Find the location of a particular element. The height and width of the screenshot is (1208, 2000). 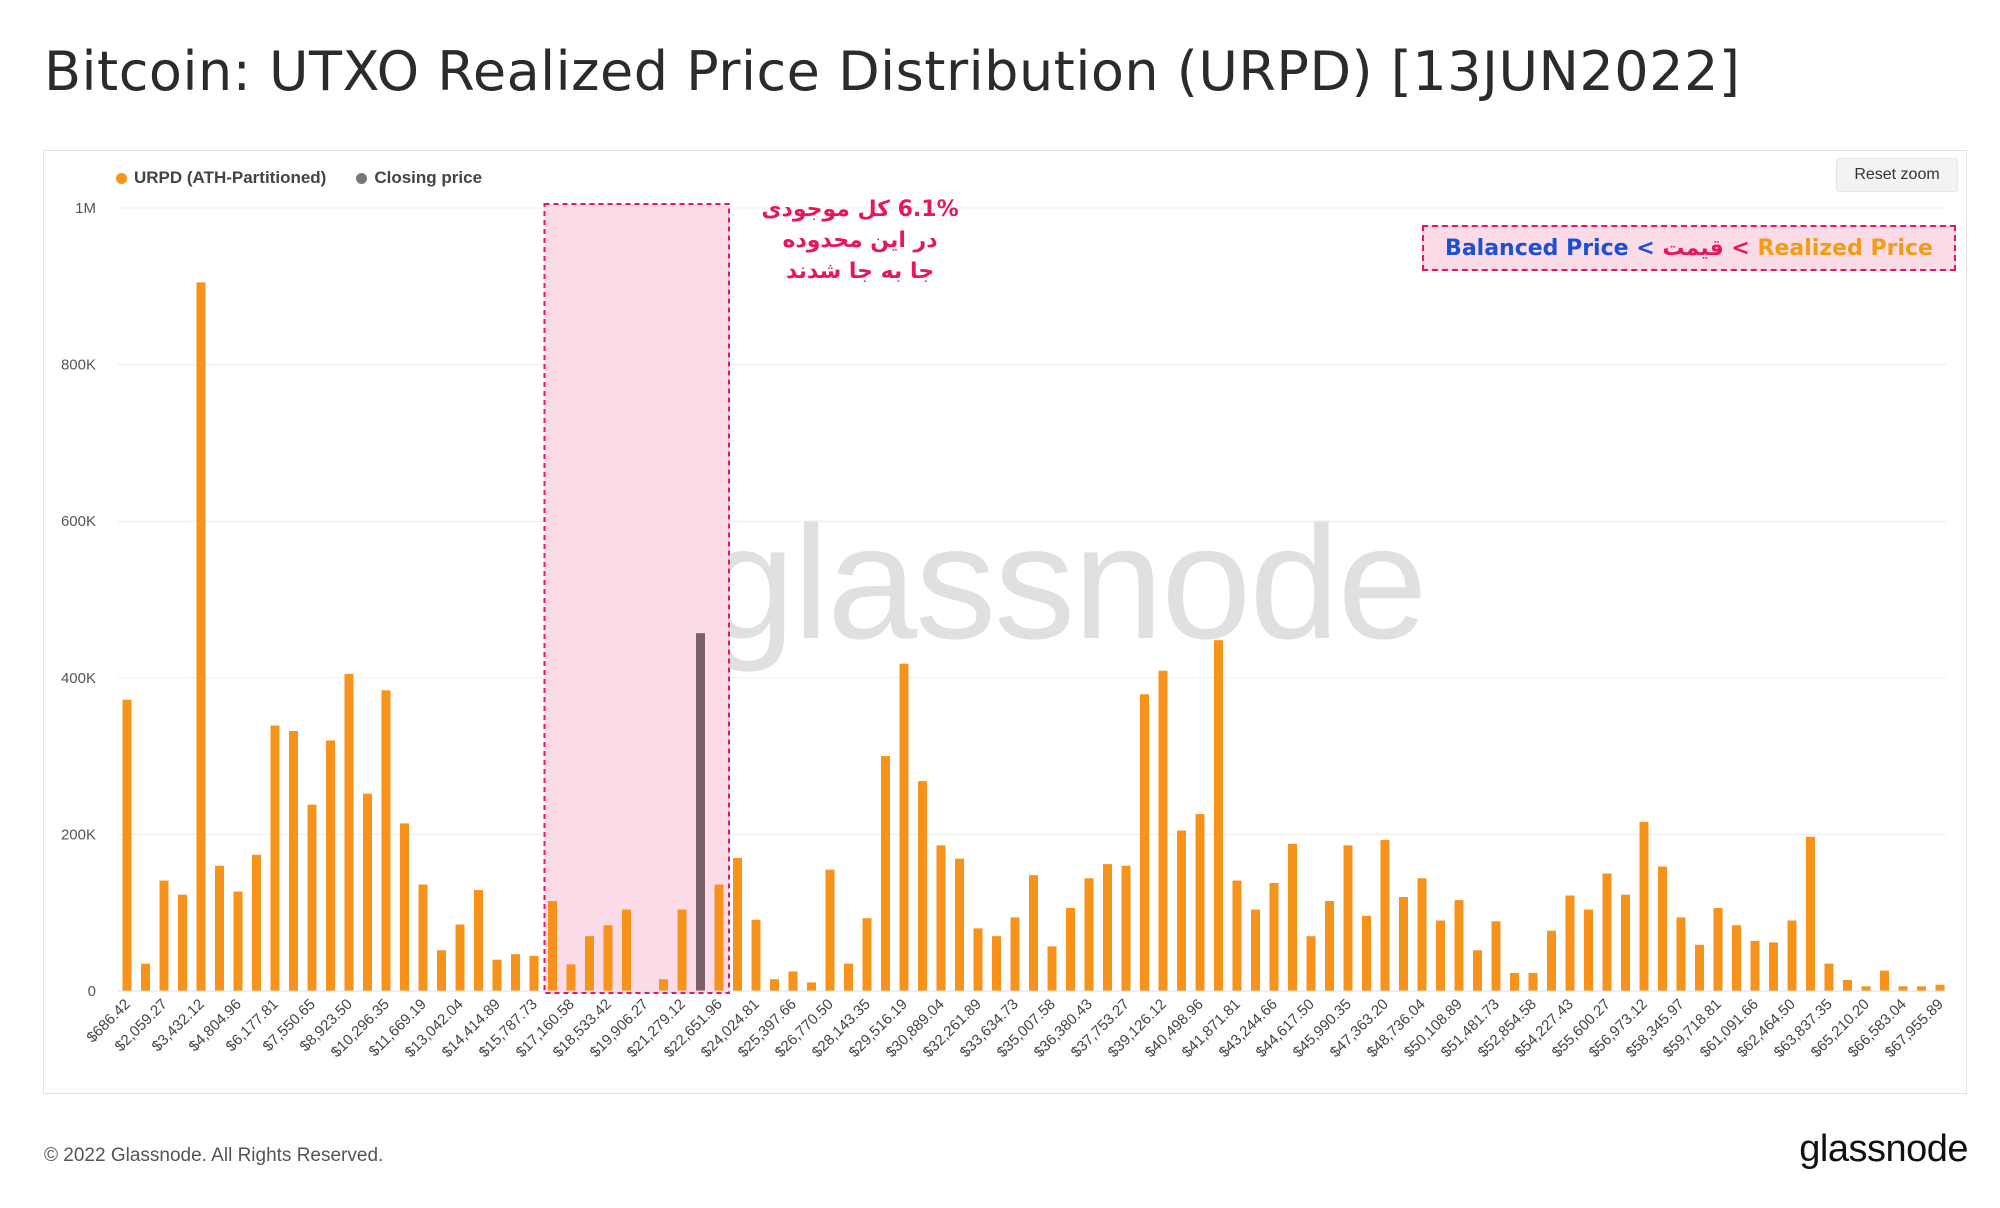

y-tick-label: 0 is located at coordinates (92, 991).